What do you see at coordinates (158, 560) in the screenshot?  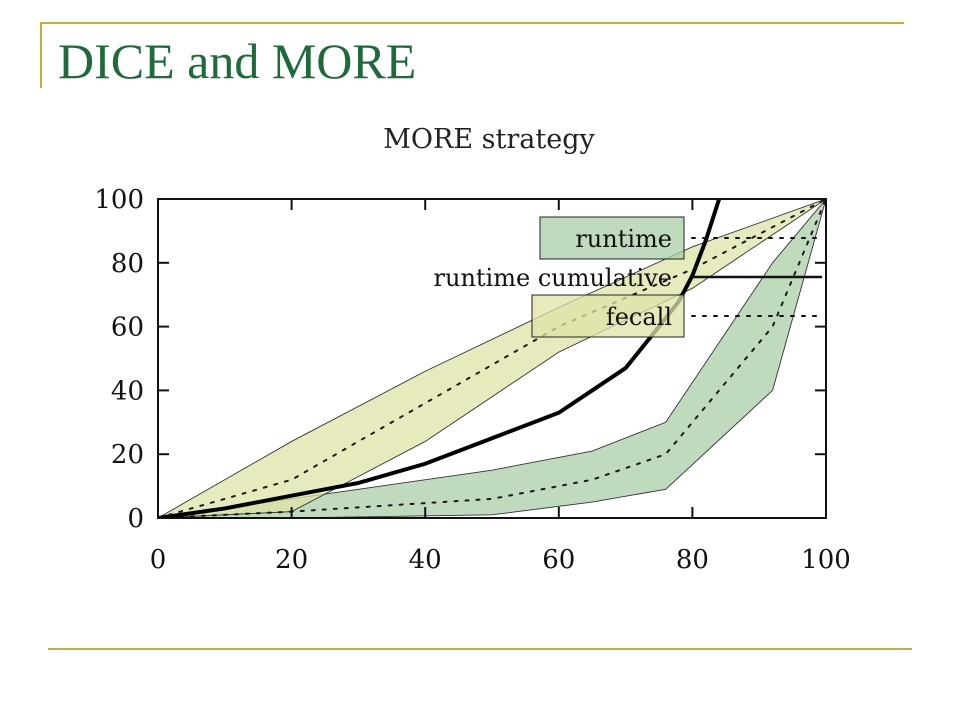 I see `x-tick-label: 0` at bounding box center [158, 560].